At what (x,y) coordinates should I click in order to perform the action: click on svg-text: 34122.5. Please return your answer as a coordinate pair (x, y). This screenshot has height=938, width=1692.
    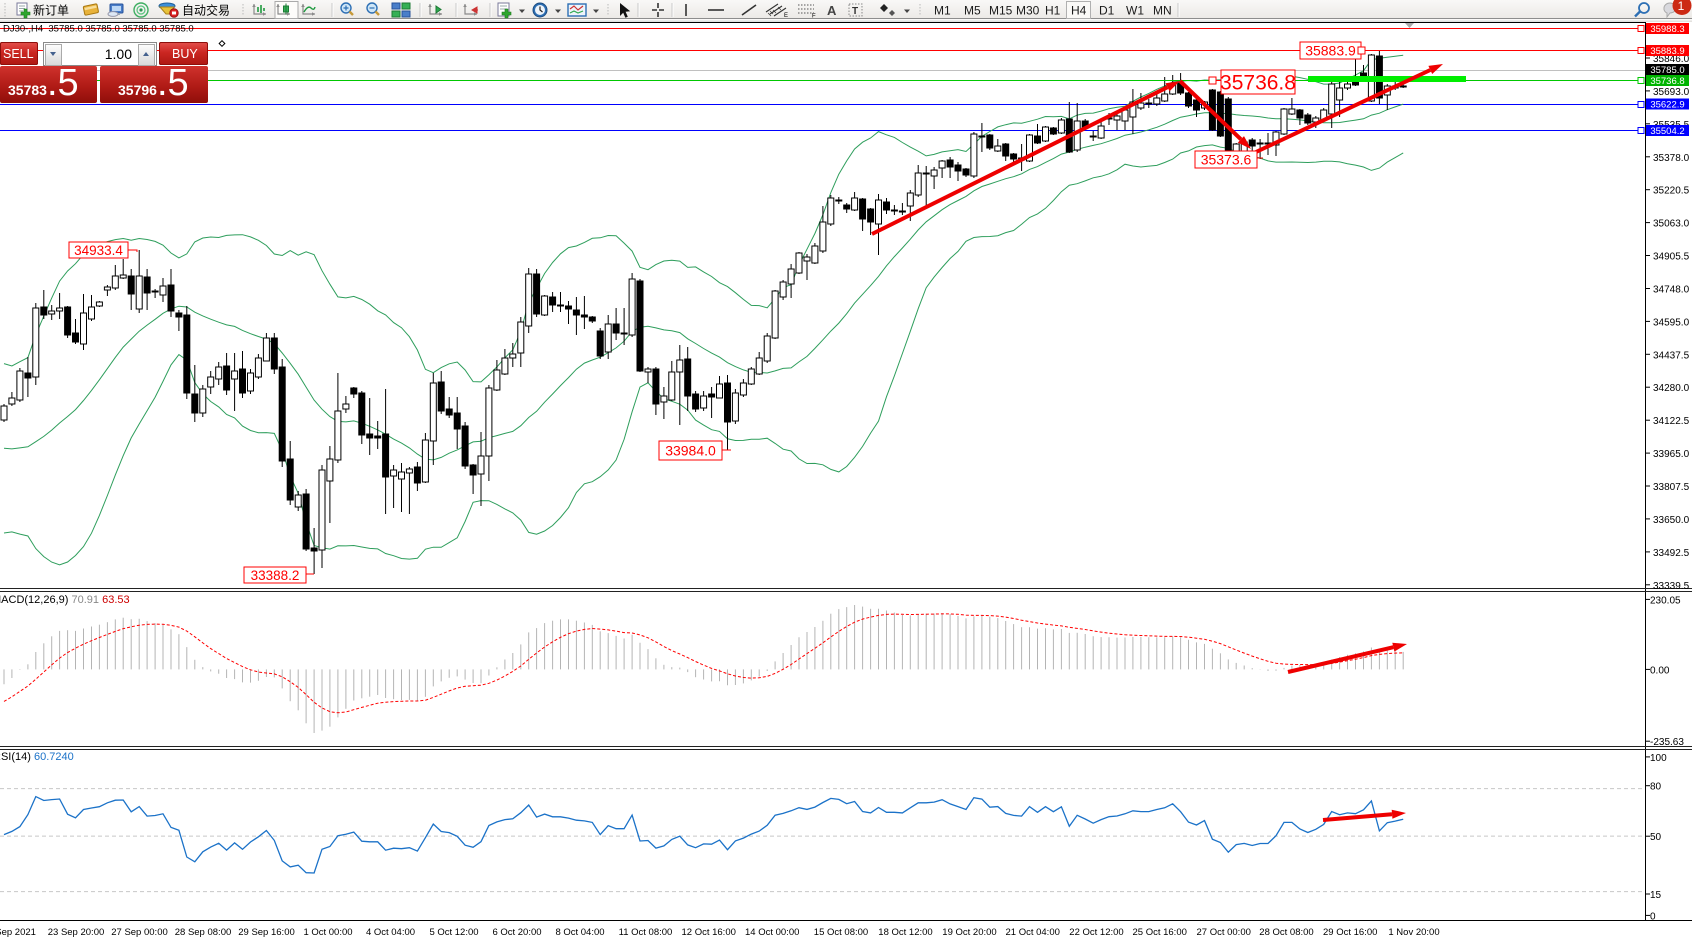
    Looking at the image, I should click on (1671, 421).